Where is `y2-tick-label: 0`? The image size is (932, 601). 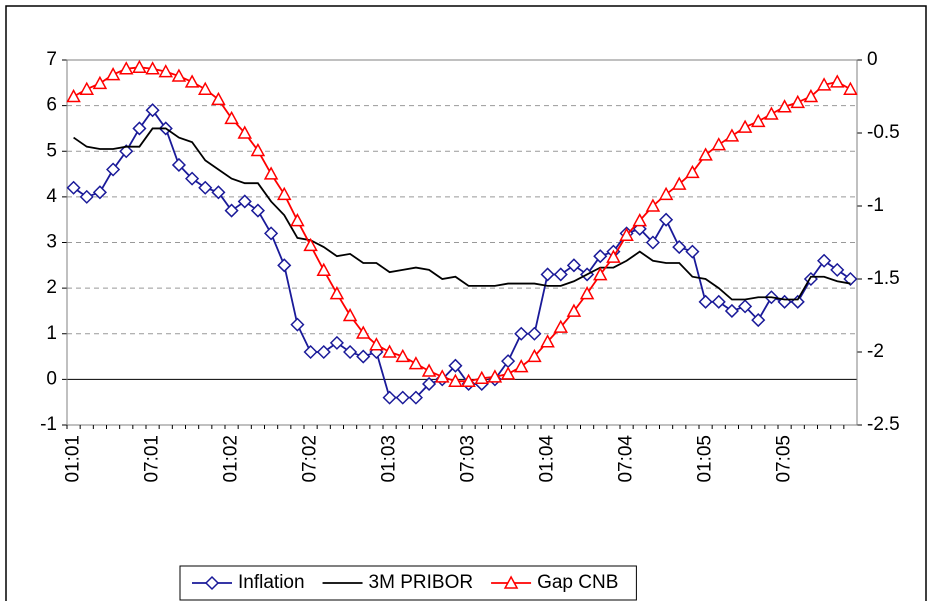
y2-tick-label: 0 is located at coordinates (872, 59).